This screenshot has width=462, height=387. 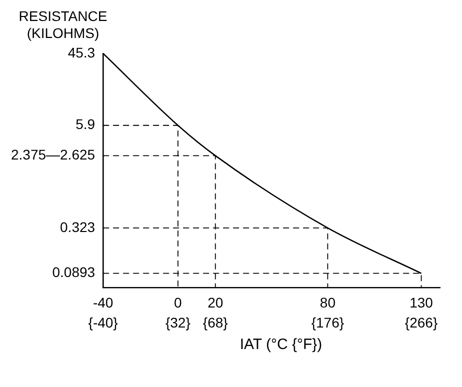 What do you see at coordinates (63, 25) in the screenshot?
I see `y-axis-title: RESISTANCE (KILOHMS)` at bounding box center [63, 25].